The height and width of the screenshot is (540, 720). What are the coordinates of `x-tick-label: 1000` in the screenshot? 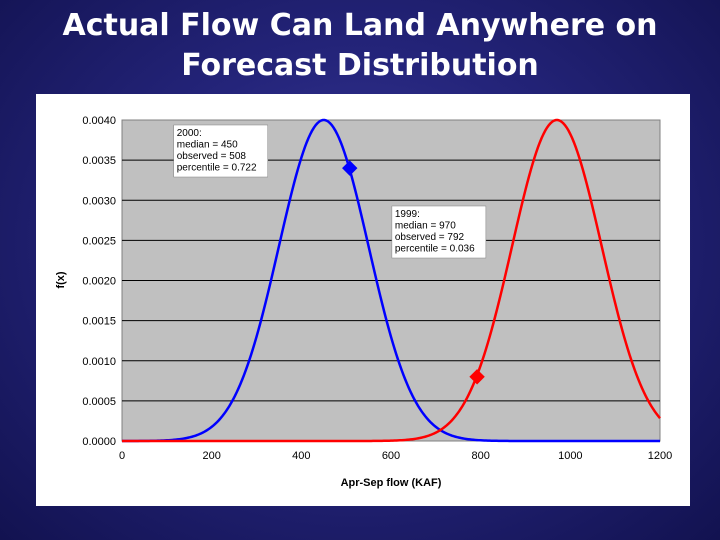 It's located at (570, 456).